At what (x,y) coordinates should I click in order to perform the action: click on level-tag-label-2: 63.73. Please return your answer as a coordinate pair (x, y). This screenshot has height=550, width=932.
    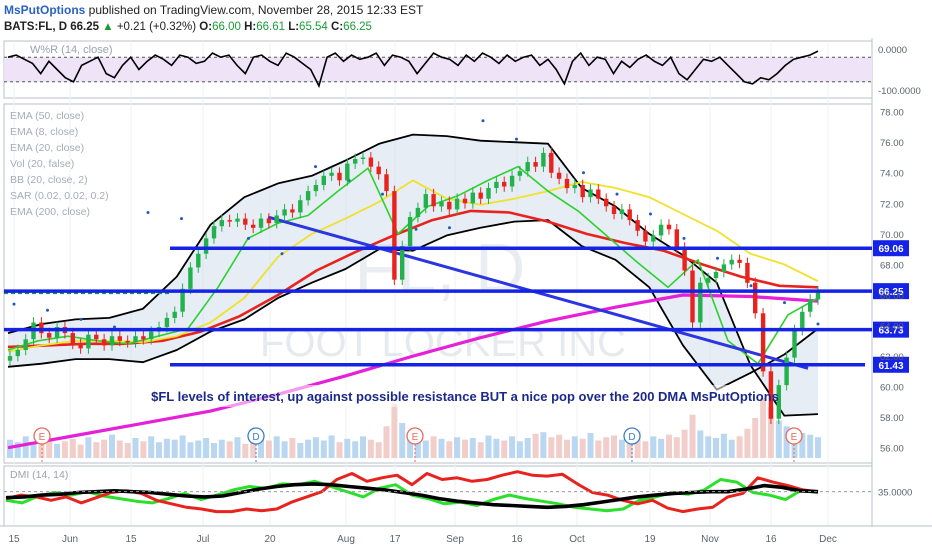
    Looking at the image, I should click on (890, 331).